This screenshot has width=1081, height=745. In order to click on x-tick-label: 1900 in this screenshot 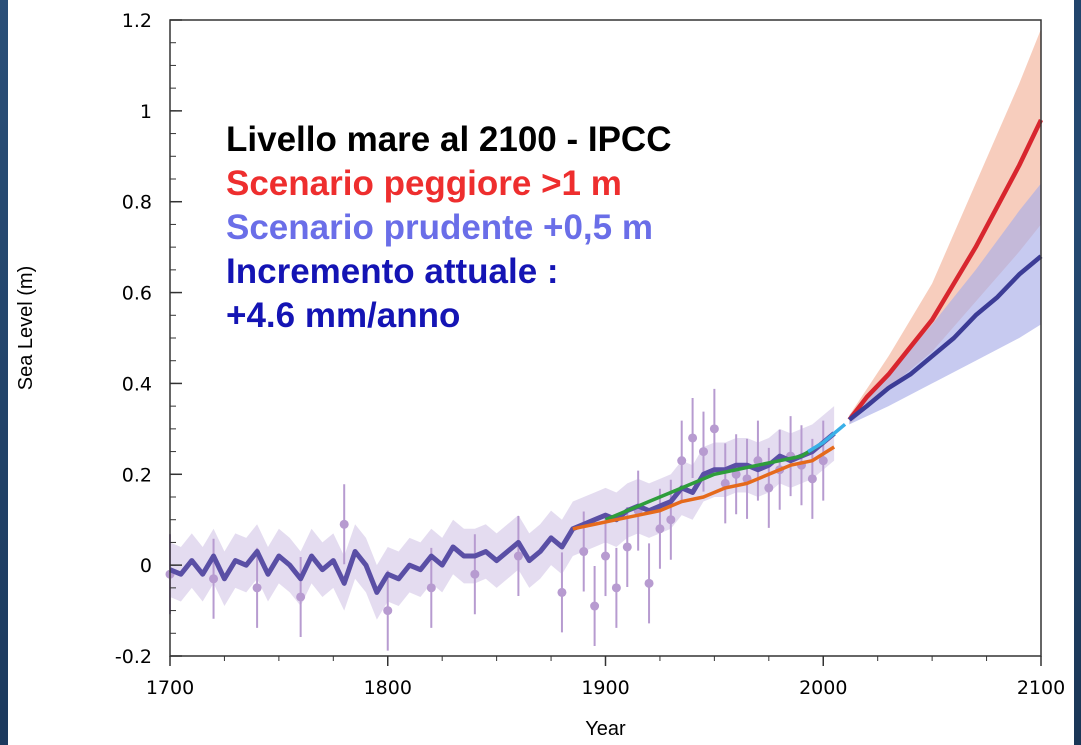, I will do `click(605, 688)`.